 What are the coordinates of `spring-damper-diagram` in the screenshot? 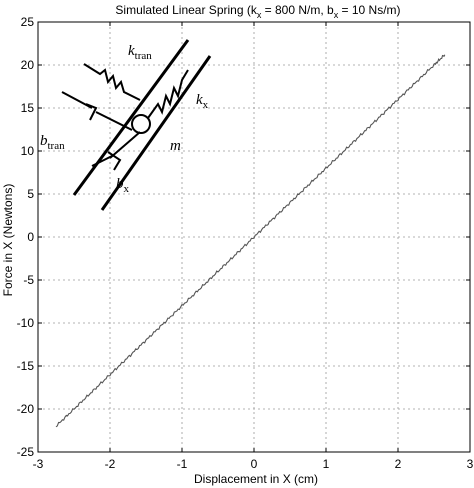 It's located at (136, 125).